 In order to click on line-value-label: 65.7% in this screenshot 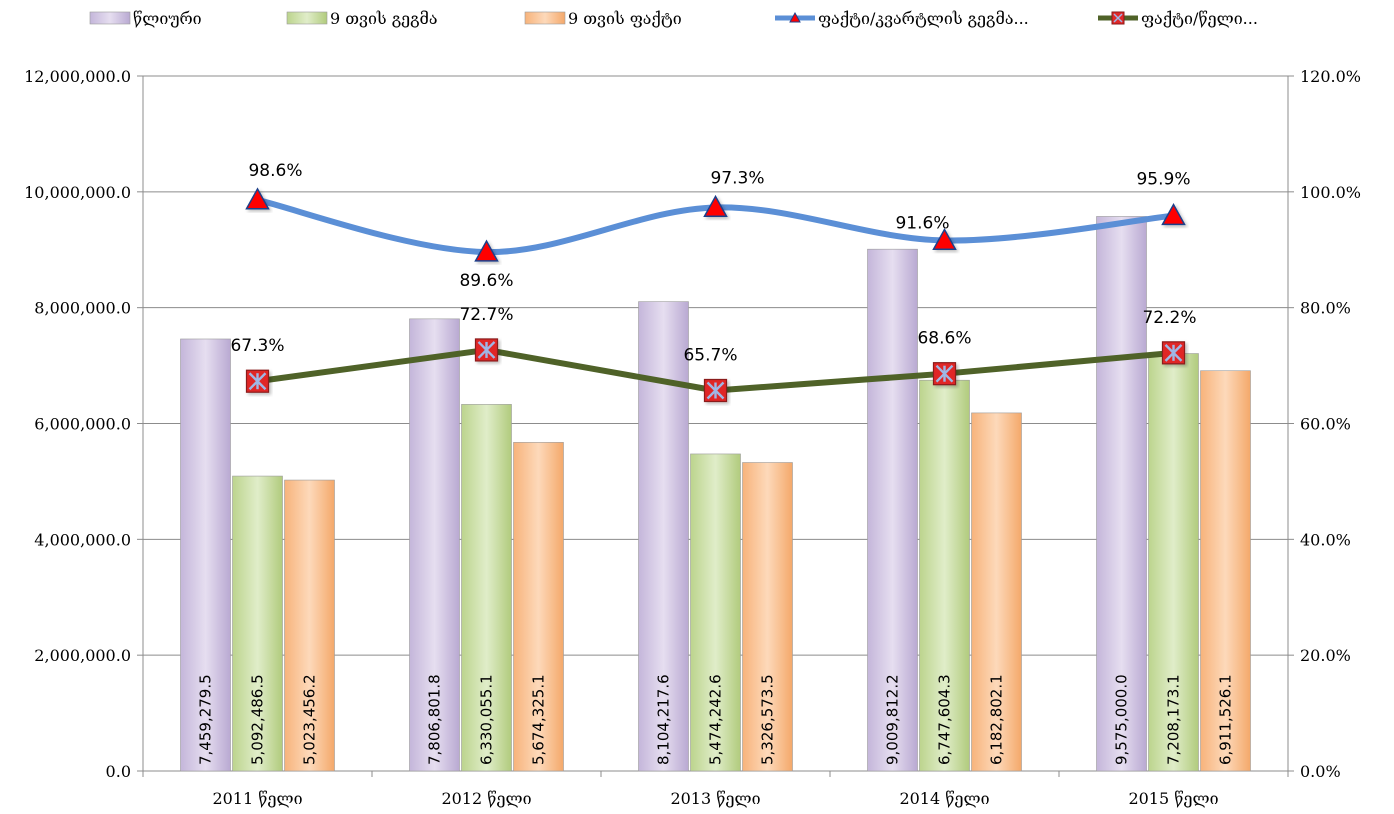, I will do `click(710, 355)`.